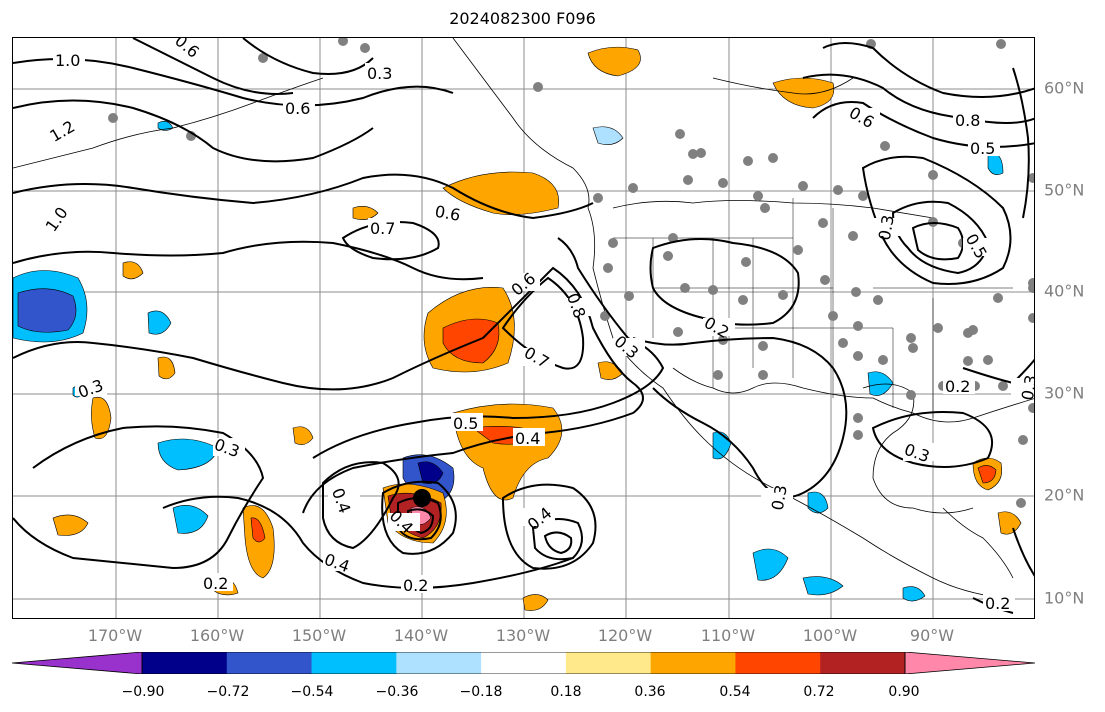 The width and height of the screenshot is (1105, 712). Describe the element at coordinates (228, 692) in the screenshot. I see `colorbar-tick-label: −0.72` at that location.